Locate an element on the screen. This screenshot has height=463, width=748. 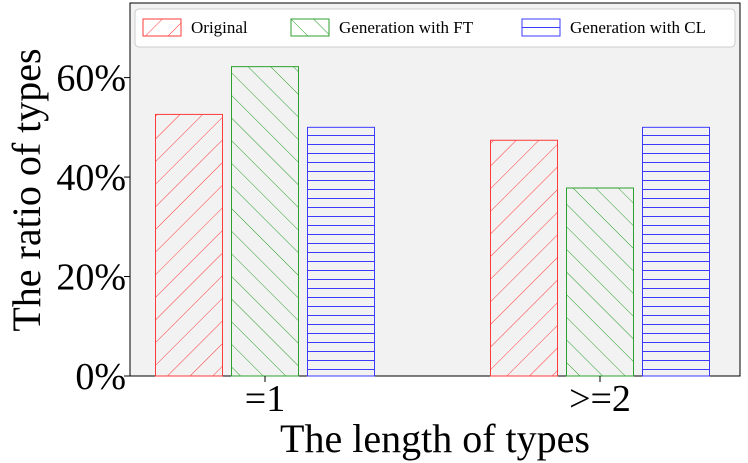
y-tick-label: 40% is located at coordinates (91, 178).